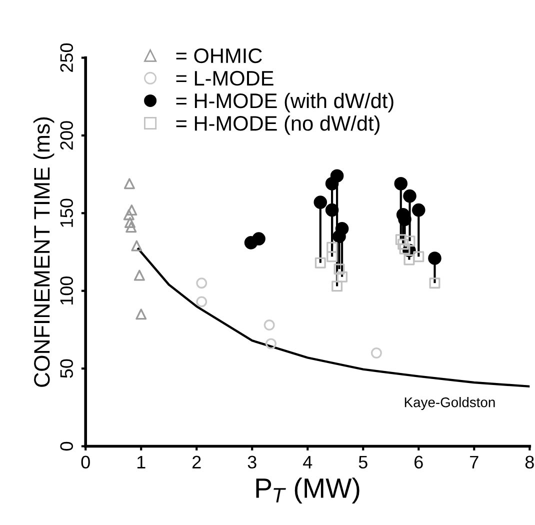 Image resolution: width=535 pixels, height=525 pixels. I want to click on x-tick-label: 1, so click(141, 462).